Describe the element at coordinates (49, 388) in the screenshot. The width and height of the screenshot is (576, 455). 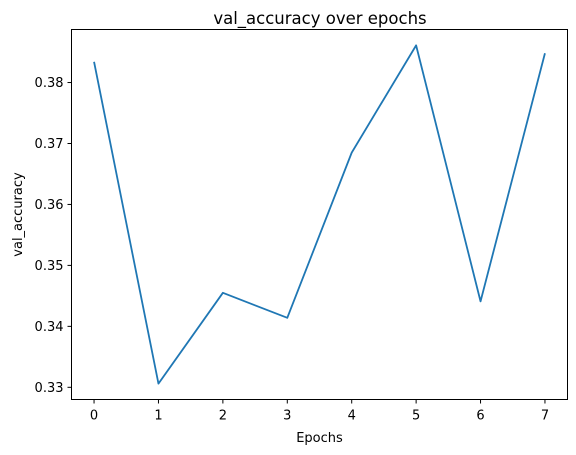
I see `y-tick-label: 0.33` at that location.